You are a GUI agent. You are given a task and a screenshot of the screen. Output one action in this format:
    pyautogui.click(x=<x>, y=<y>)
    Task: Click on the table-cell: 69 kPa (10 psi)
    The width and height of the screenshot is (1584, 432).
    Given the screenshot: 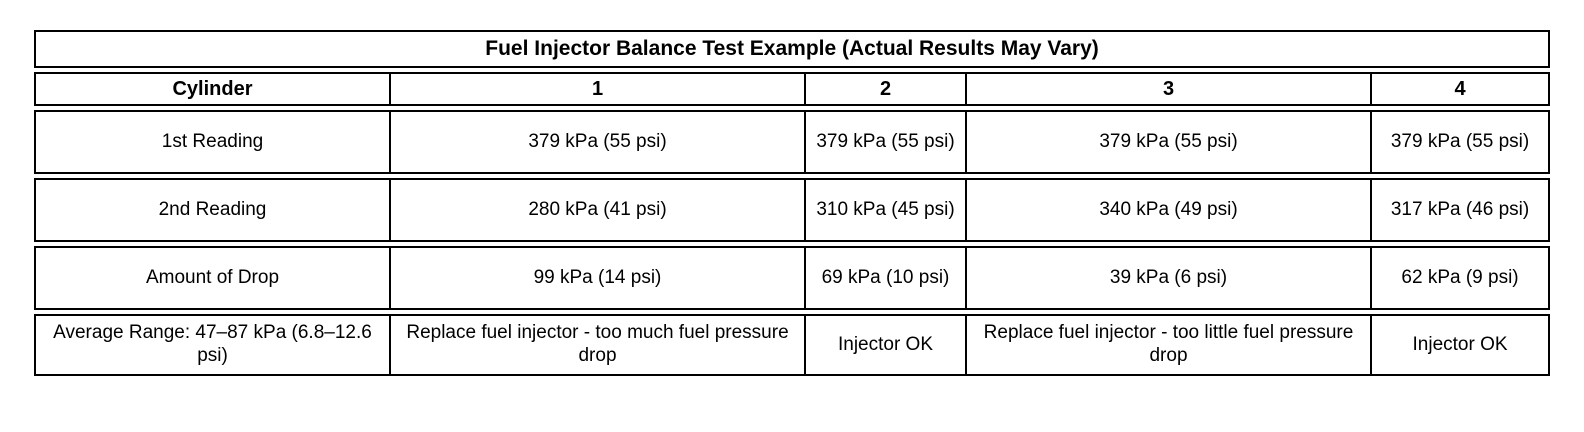 What is the action you would take?
    pyautogui.click(x=884, y=278)
    